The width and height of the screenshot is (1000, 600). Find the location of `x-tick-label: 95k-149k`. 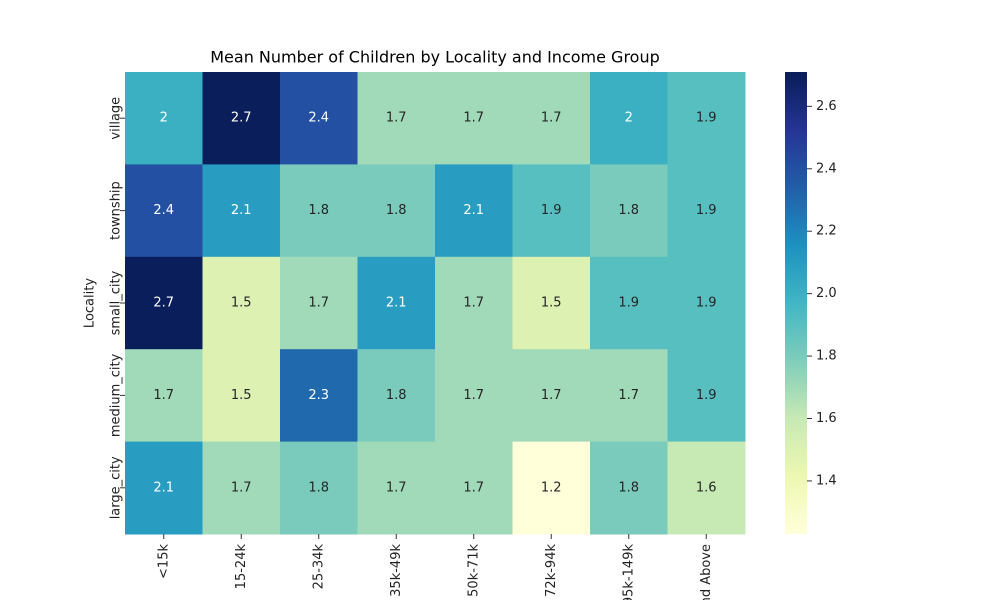

x-tick-label: 95k-149k is located at coordinates (628, 572).